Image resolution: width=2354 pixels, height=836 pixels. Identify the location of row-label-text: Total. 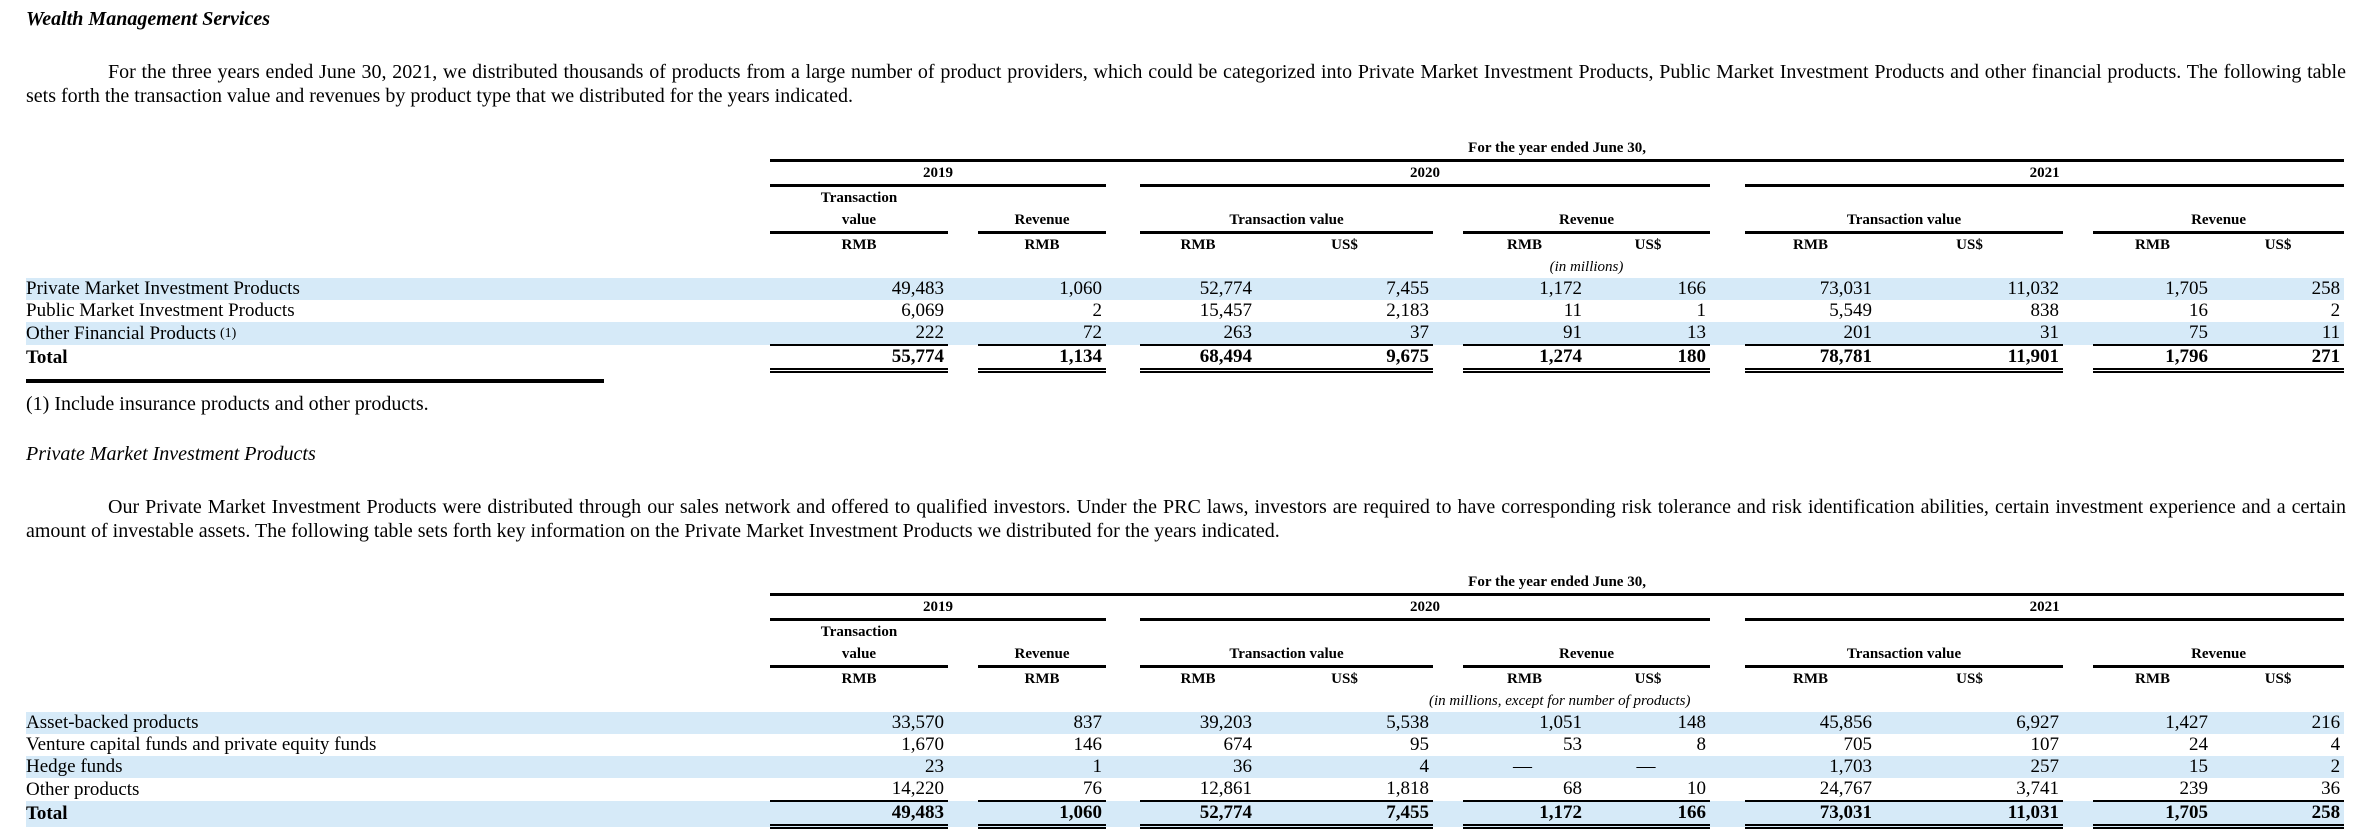
(47, 357).